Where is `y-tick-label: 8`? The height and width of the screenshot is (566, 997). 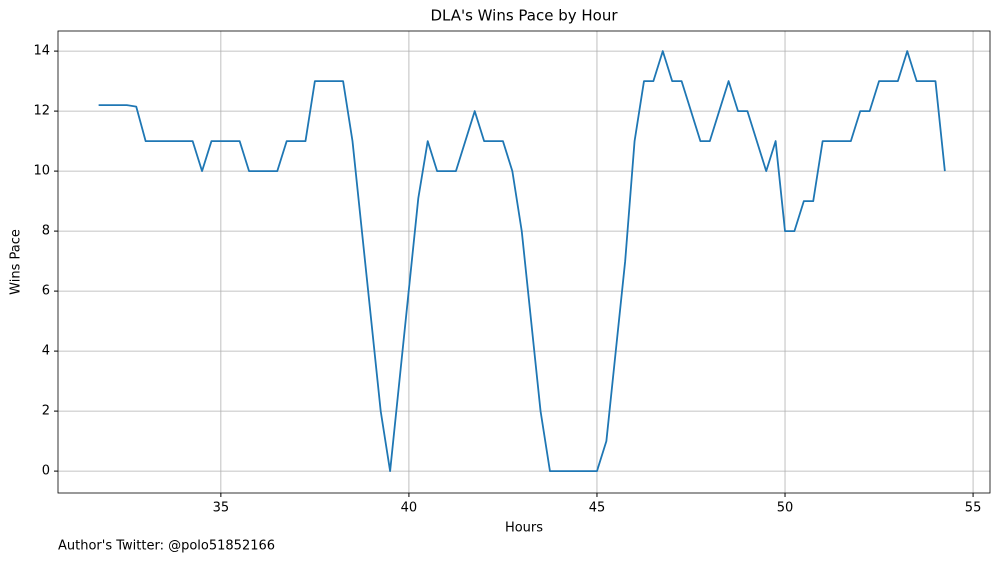 y-tick-label: 8 is located at coordinates (46, 231).